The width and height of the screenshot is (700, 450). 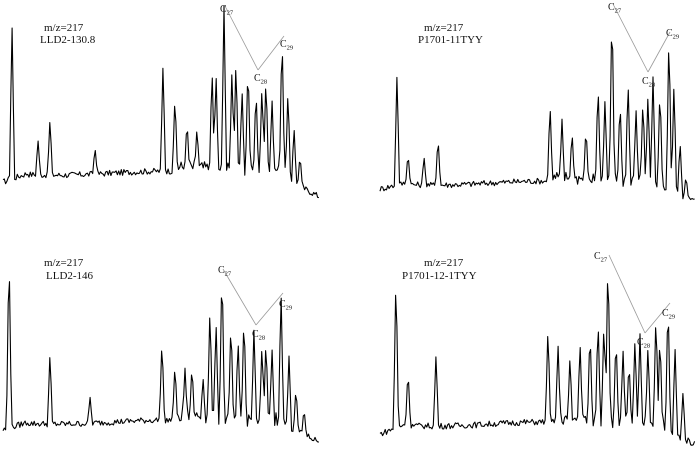 I want to click on sample-label: P1701-12-1TYY, so click(x=439, y=276).